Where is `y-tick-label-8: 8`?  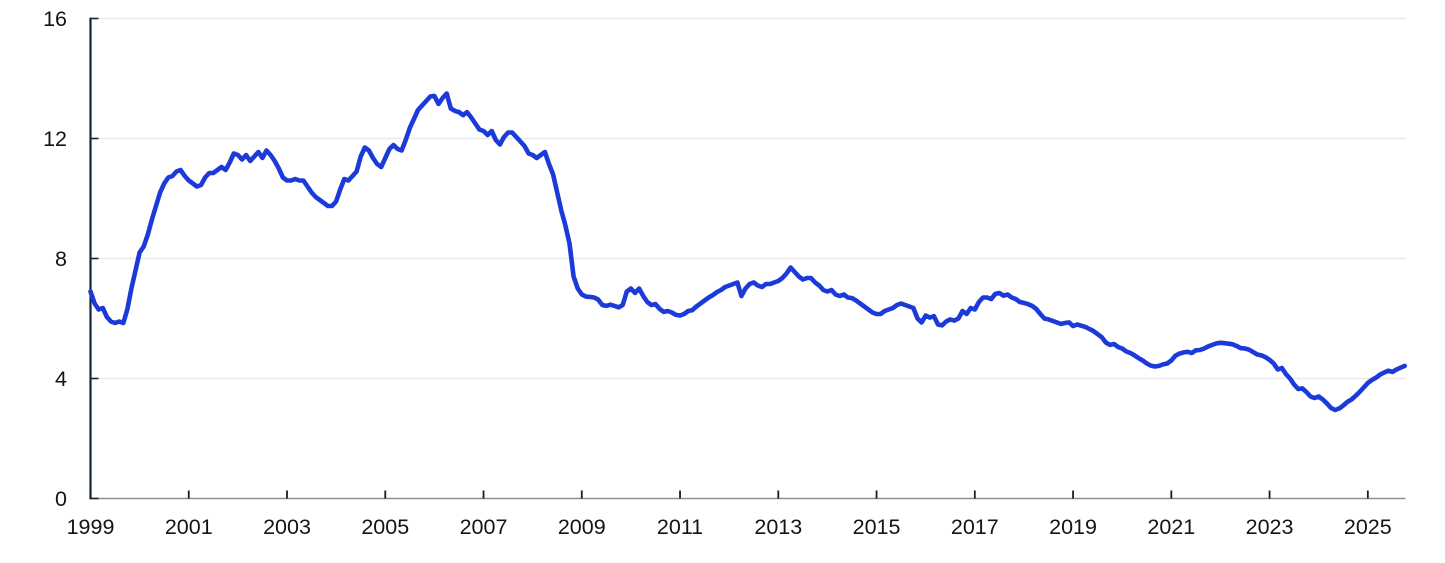
y-tick-label-8: 8 is located at coordinates (61, 259).